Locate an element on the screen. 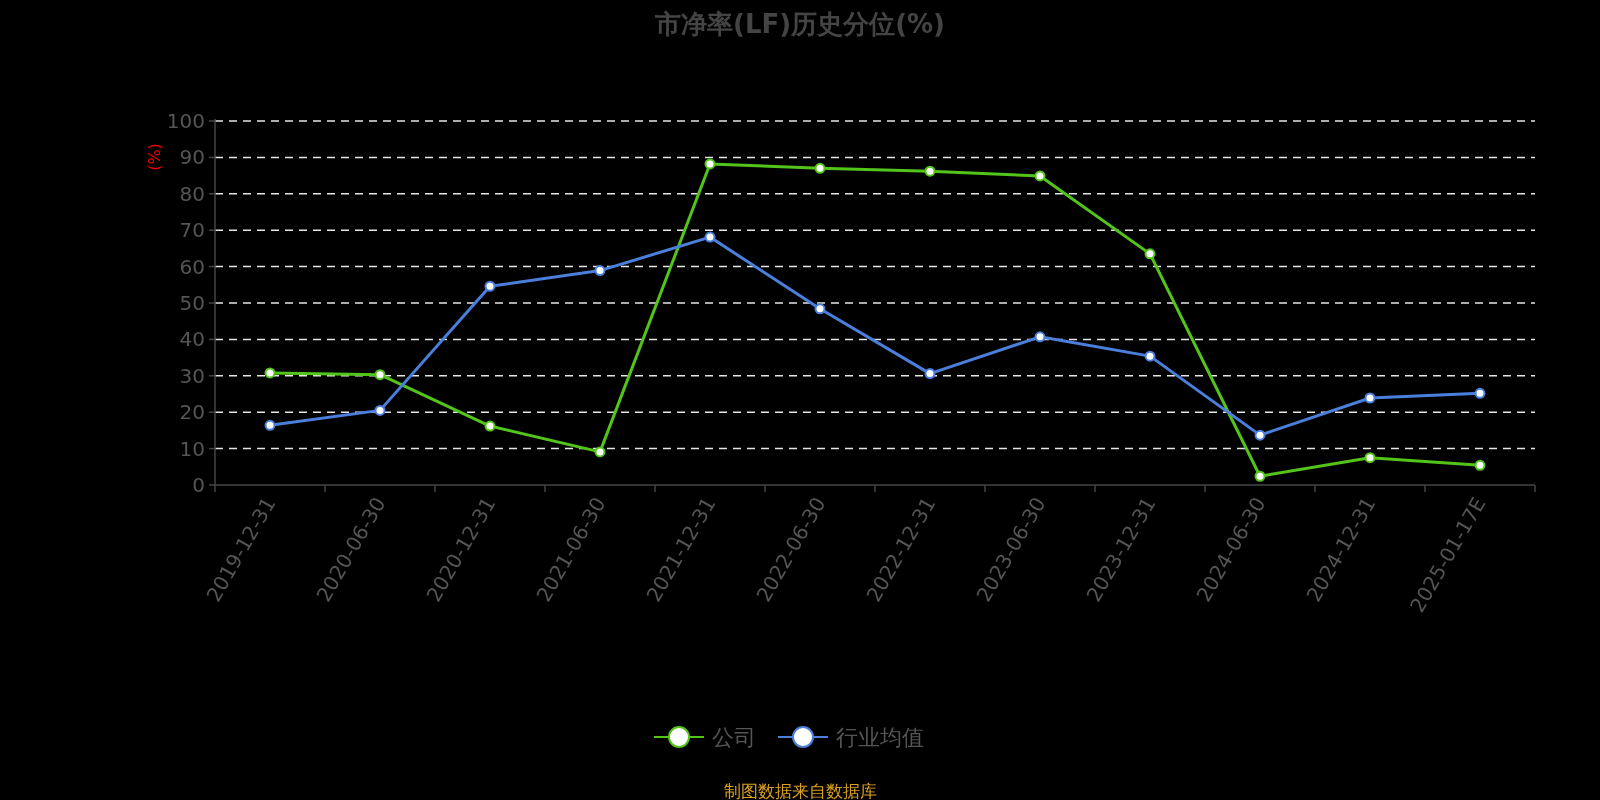 Image resolution: width=1600 pixels, height=800 pixels. y-tick-label: 100 is located at coordinates (185, 121).